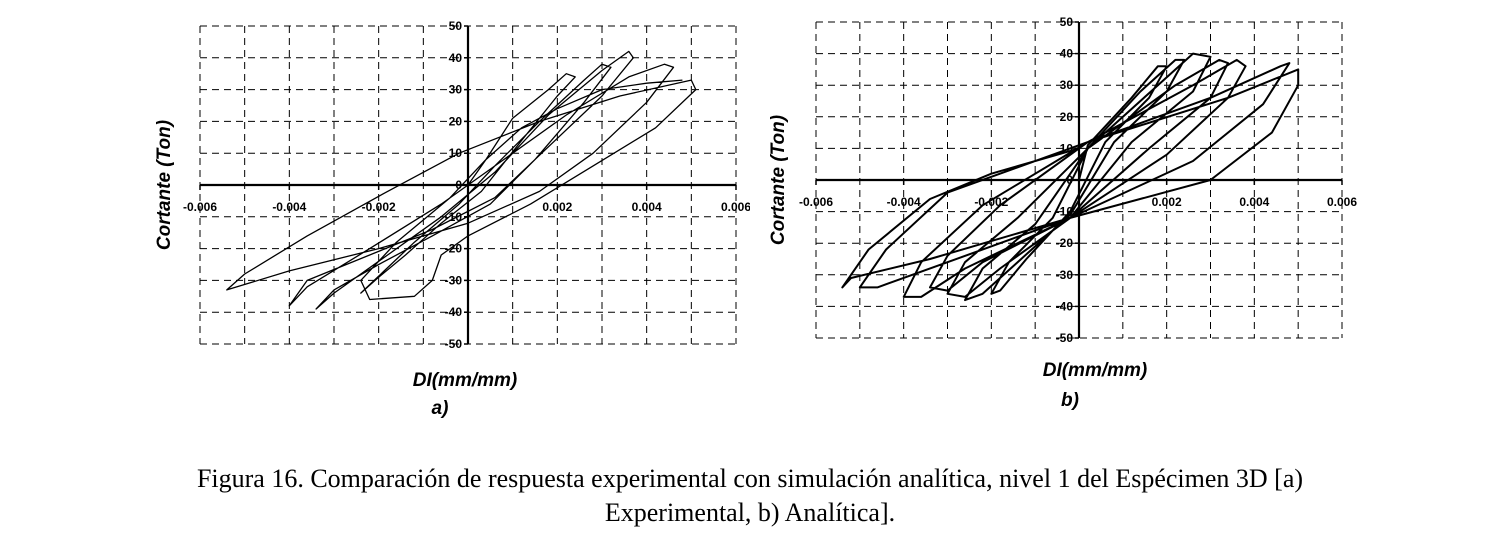  Describe the element at coordinates (1070, 400) in the screenshot. I see `panel-label: b)` at that location.